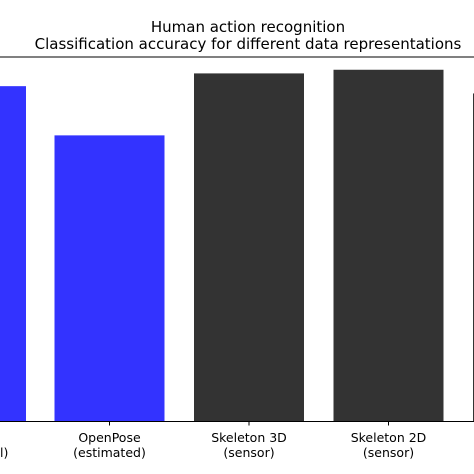  Describe the element at coordinates (248, 27) in the screenshot. I see `chart-title: Human action recognition` at that location.